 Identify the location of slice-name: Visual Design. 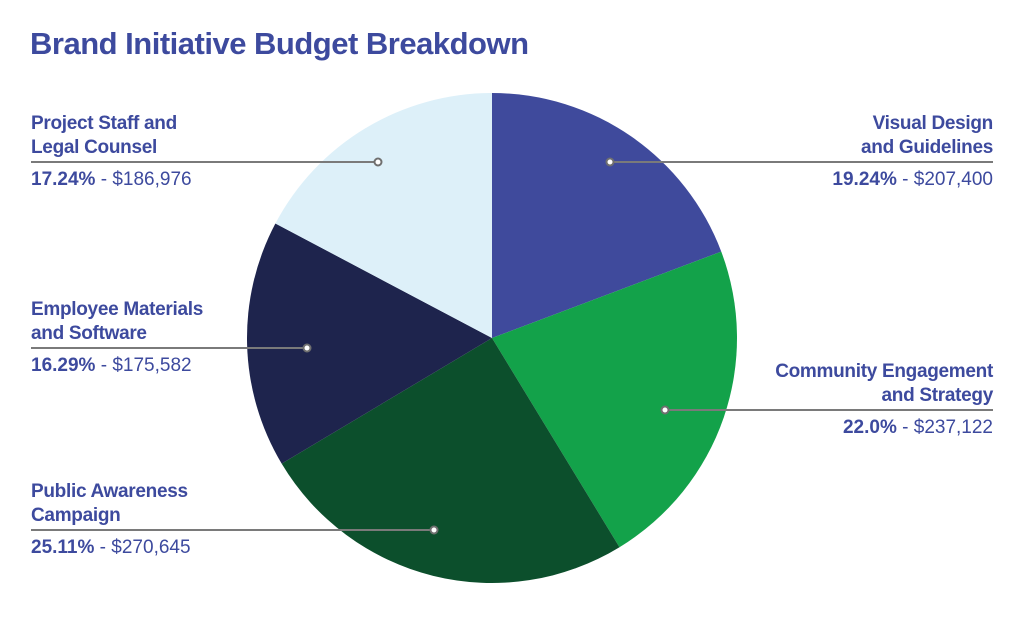
(933, 123).